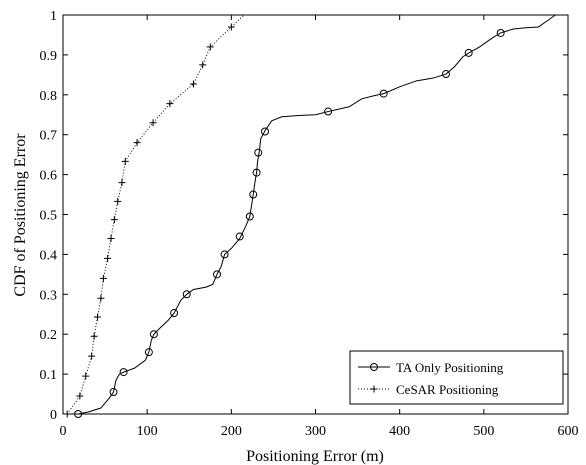 The width and height of the screenshot is (586, 465). Describe the element at coordinates (53, 415) in the screenshot. I see `y-tick-label: 0` at that location.